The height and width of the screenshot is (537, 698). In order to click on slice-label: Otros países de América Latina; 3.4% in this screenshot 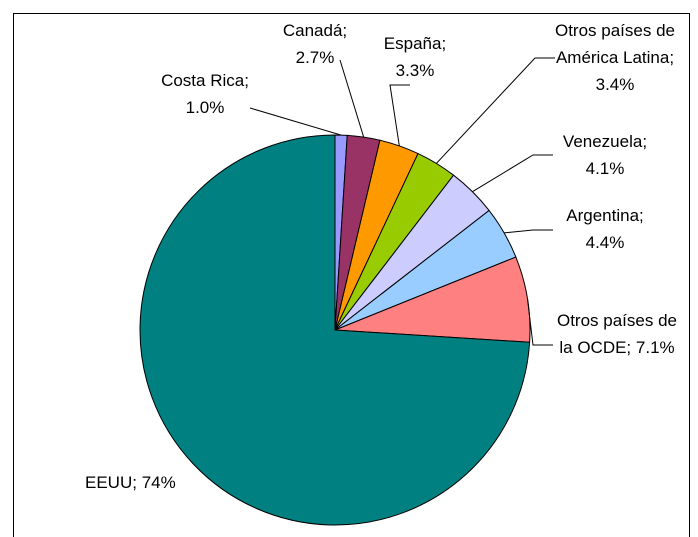, I will do `click(615, 57)`.